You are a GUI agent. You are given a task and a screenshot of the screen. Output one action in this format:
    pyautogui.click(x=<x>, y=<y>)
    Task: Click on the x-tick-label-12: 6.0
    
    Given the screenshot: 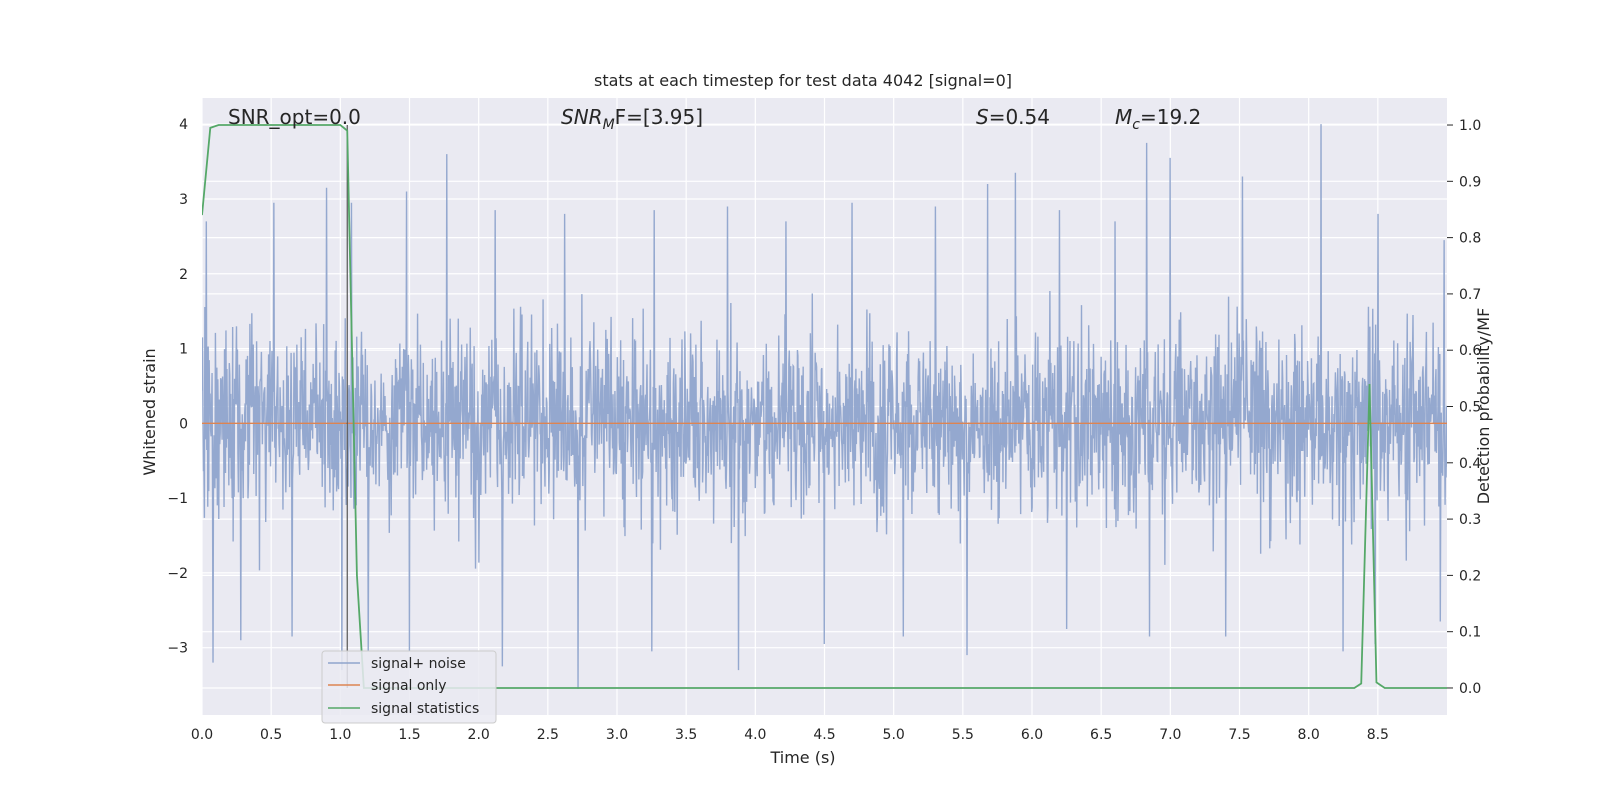 What is the action you would take?
    pyautogui.click(x=1032, y=735)
    